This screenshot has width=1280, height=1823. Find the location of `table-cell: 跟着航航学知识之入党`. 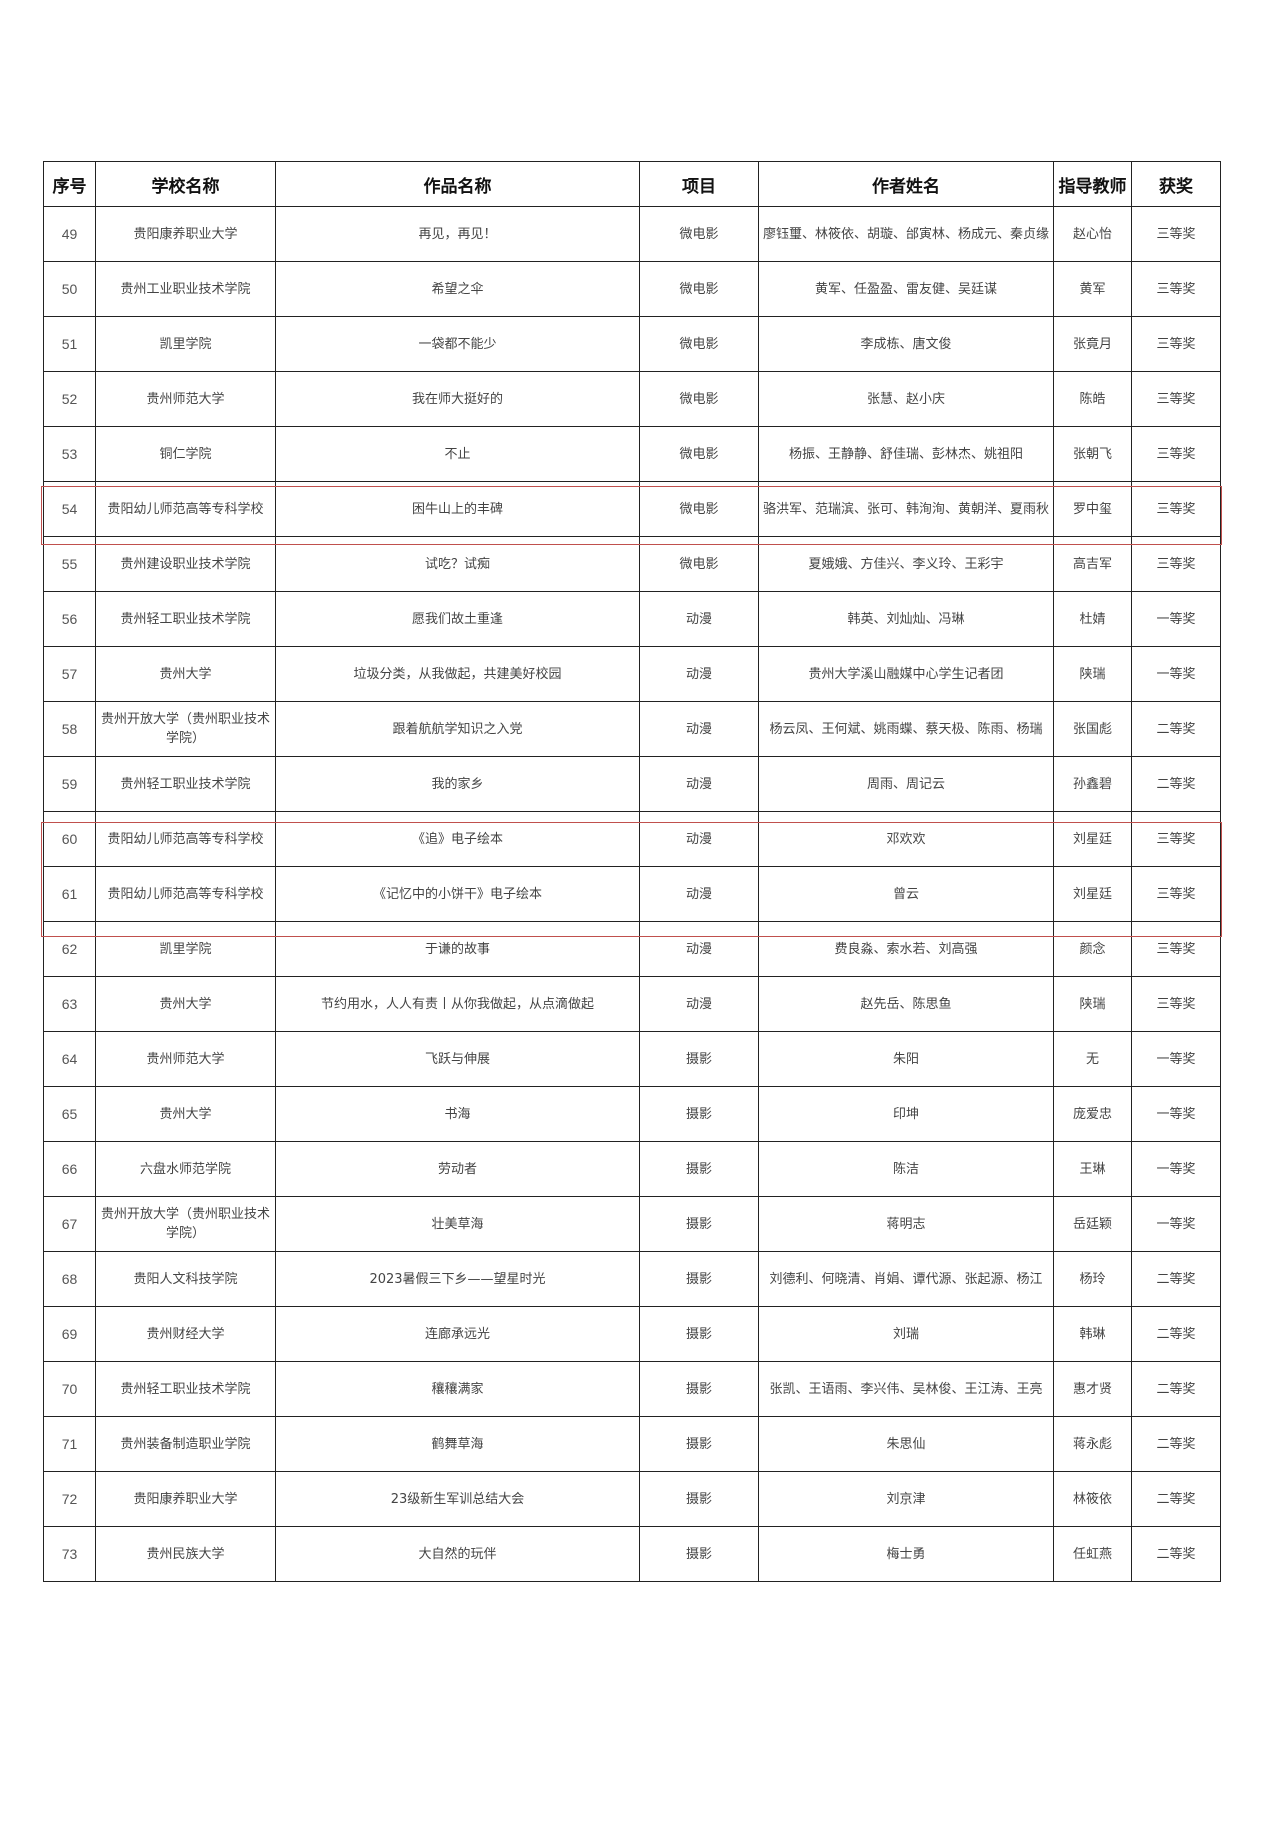

table-cell: 跟着航航学知识之入党 is located at coordinates (457, 729).